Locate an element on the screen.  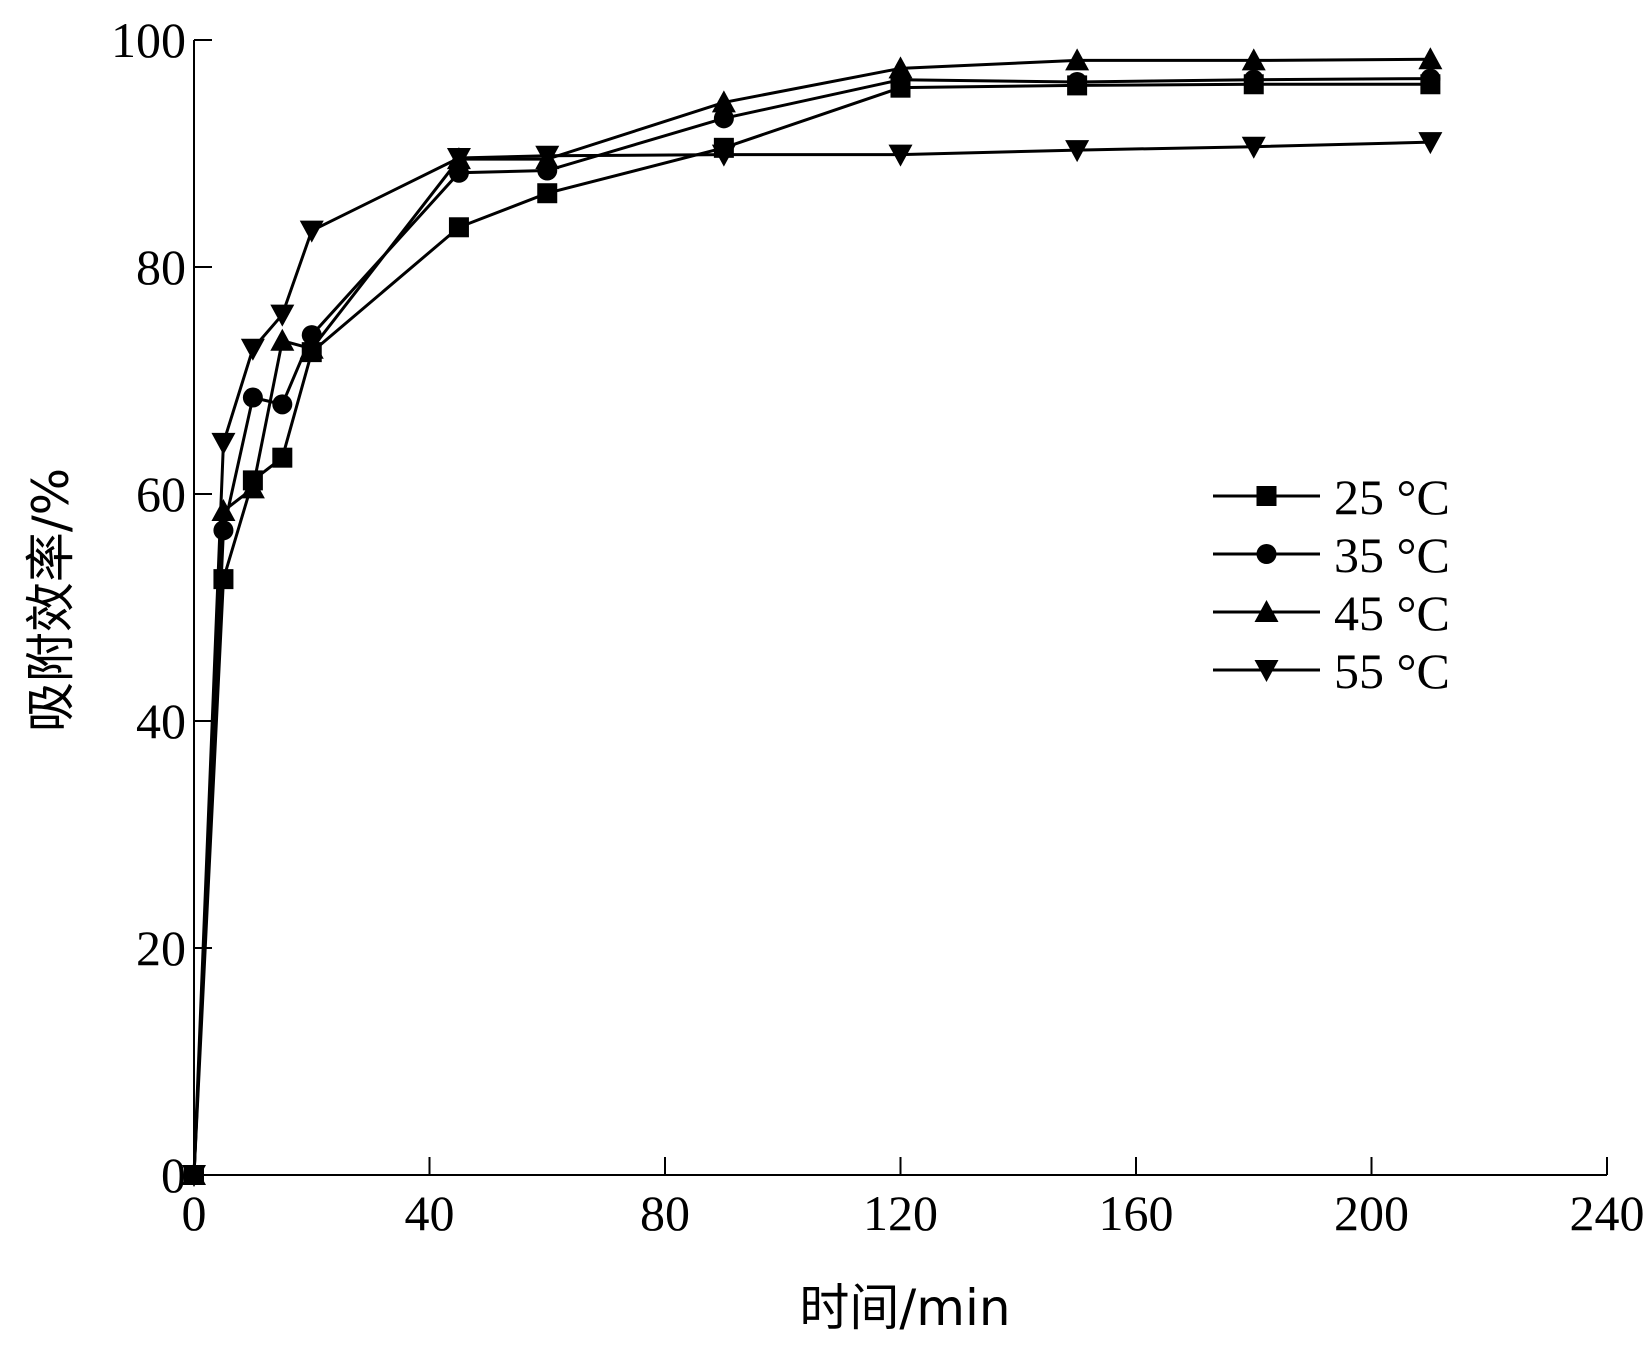
legend-label: 35 °C is located at coordinates (1392, 555).